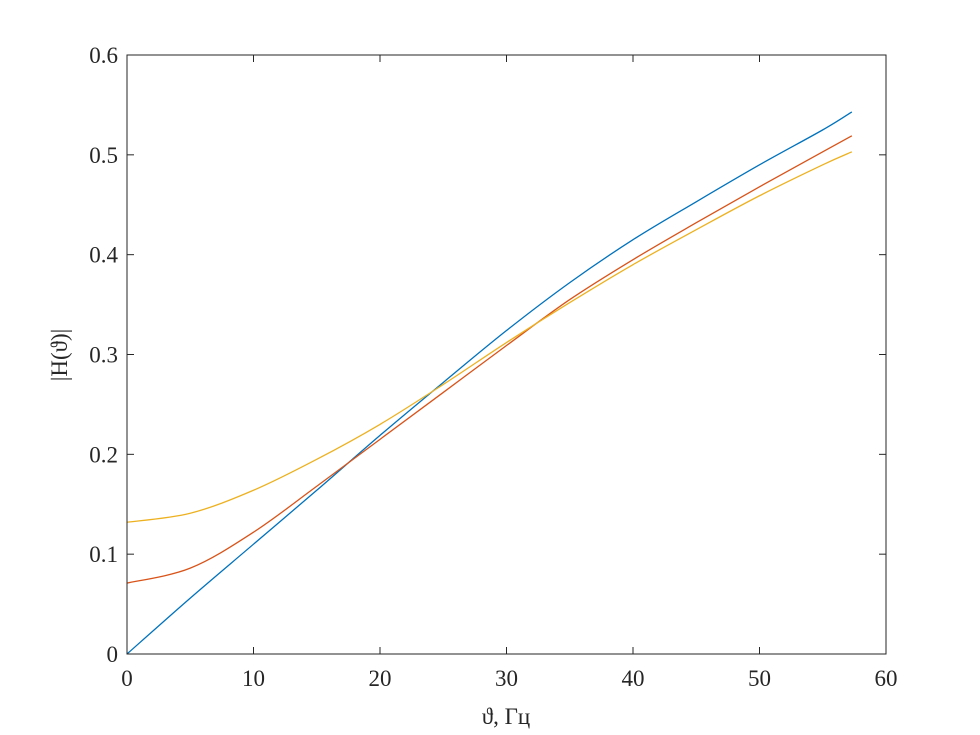 The width and height of the screenshot is (980, 735). What do you see at coordinates (380, 678) in the screenshot?
I see `x-tick-label: 20` at bounding box center [380, 678].